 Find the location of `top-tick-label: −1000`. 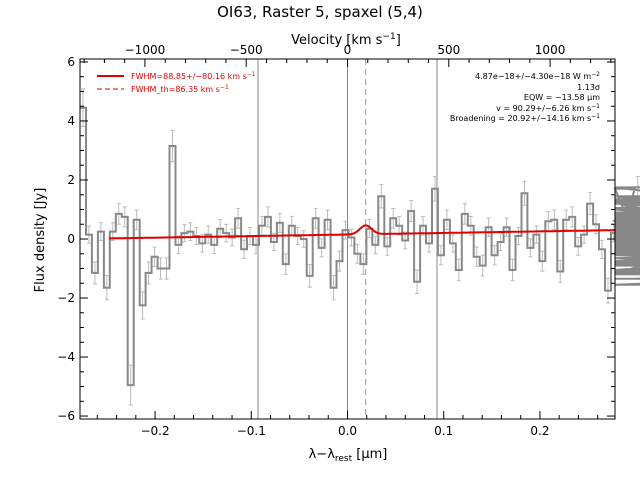

top-tick-label: −1000 is located at coordinates (145, 50).